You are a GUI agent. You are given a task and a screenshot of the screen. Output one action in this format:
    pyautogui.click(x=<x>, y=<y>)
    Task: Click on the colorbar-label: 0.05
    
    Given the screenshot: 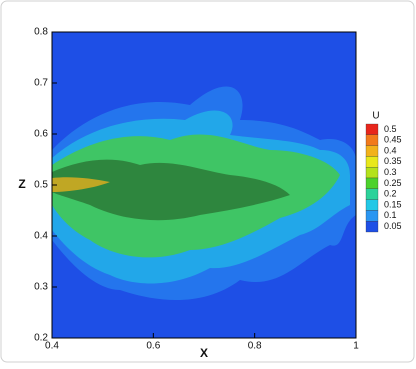 What is the action you would take?
    pyautogui.click(x=393, y=226)
    